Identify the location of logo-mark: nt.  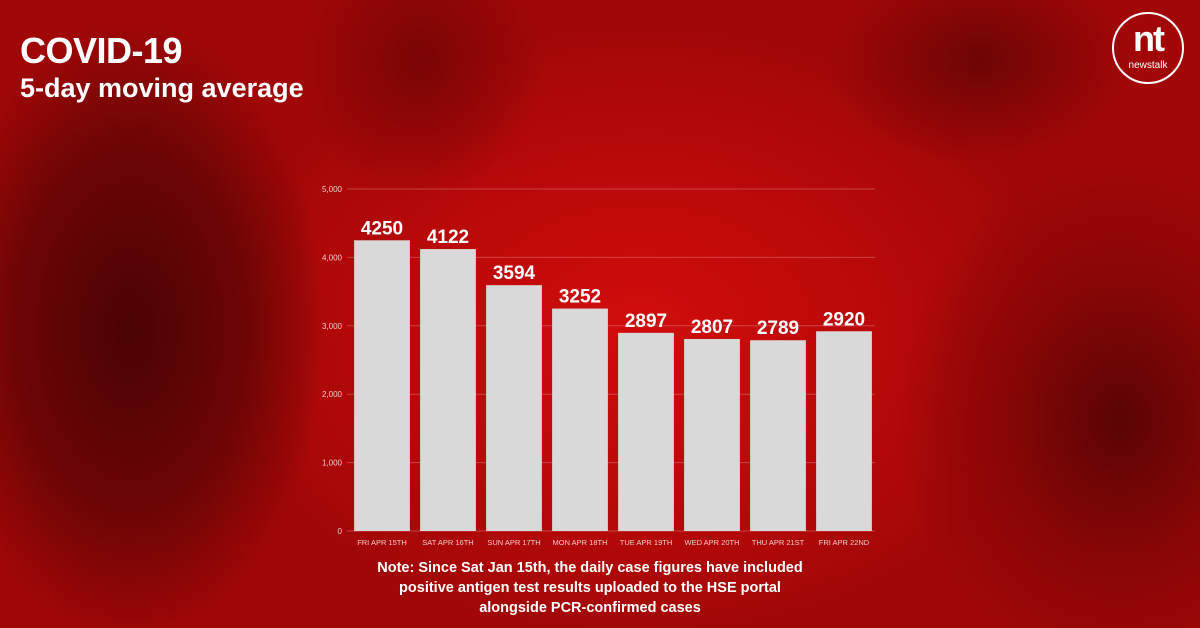
(1149, 38).